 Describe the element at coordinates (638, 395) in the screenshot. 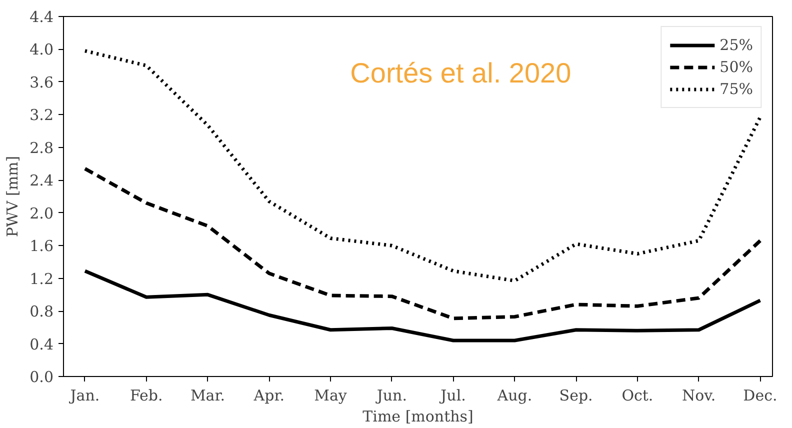

I see `x-tick-label: Oct.` at that location.